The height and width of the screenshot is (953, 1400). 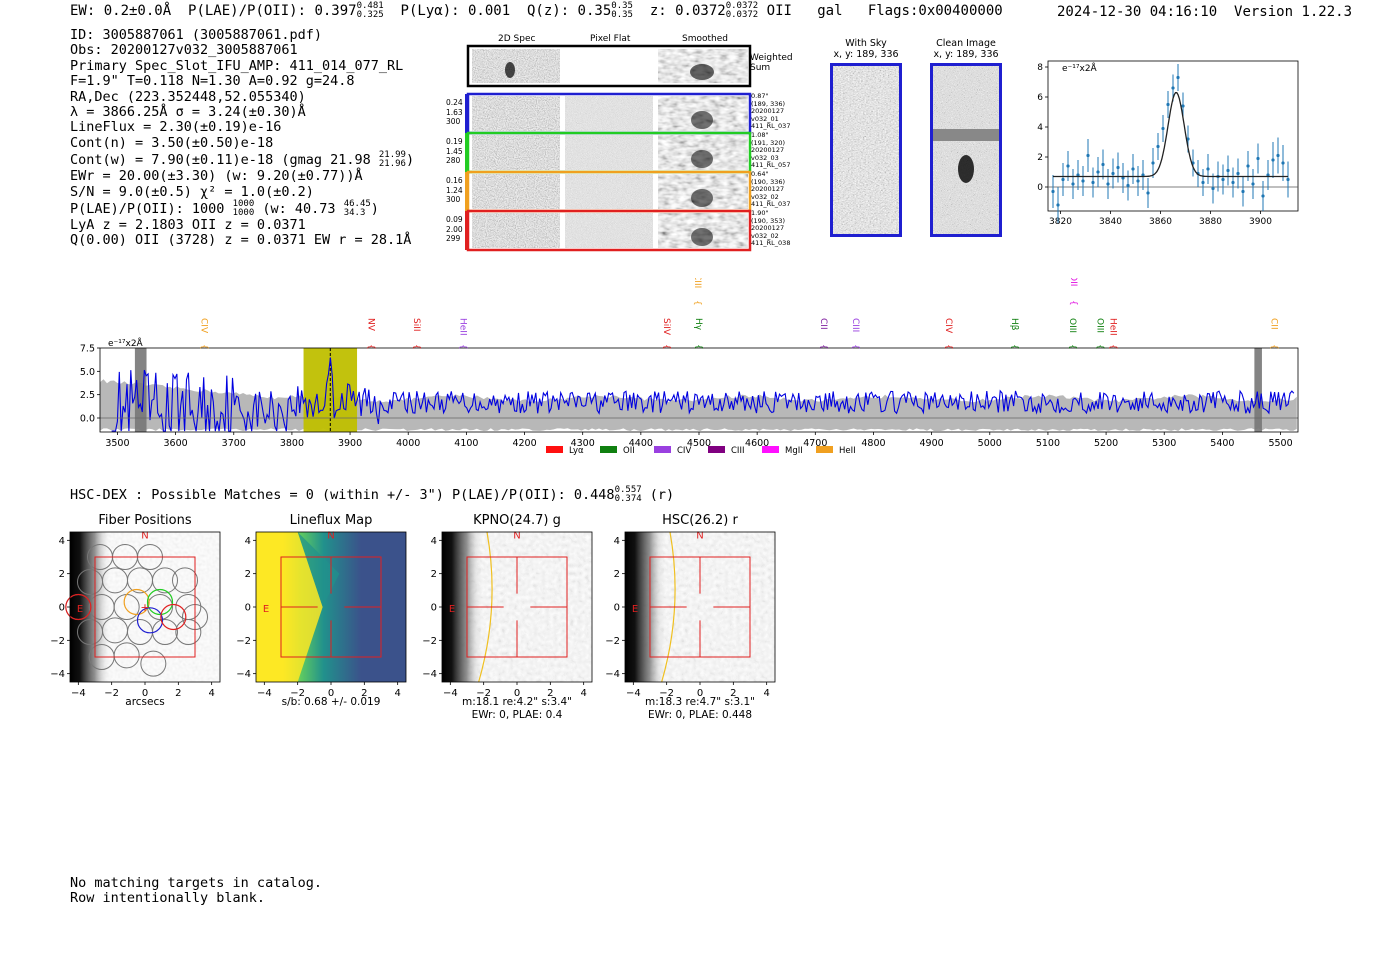 What do you see at coordinates (454, 141) in the screenshot?
I see `cutout-row-2-left-0: 0.19` at bounding box center [454, 141].